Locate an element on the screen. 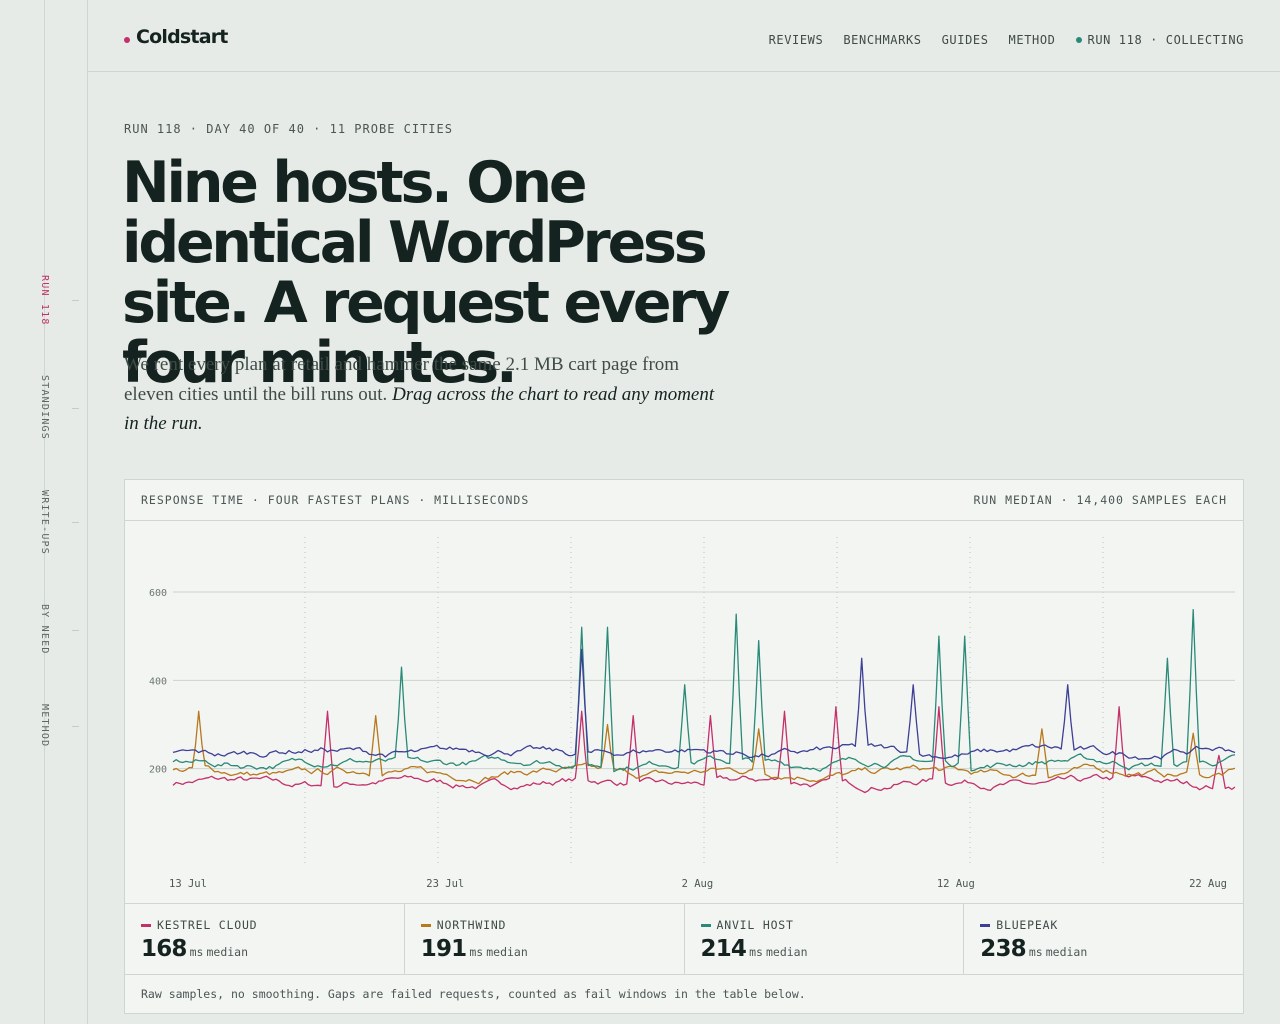 This screenshot has width=1280, height=1024. series-line-anvil-host is located at coordinates (704, 691).